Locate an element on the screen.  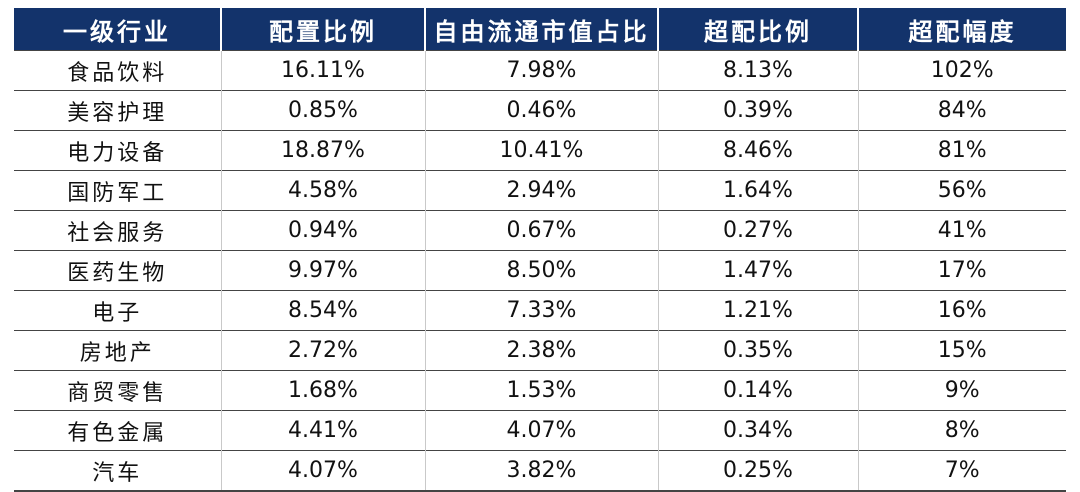
table-row: 食品饮料 16.11% 7.98% 8.13% 102% is located at coordinates (540, 70).